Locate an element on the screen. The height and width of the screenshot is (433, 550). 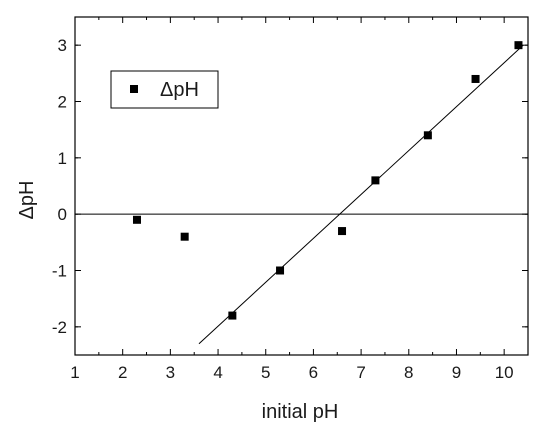
y-tick-label: 3 is located at coordinates (62, 45).